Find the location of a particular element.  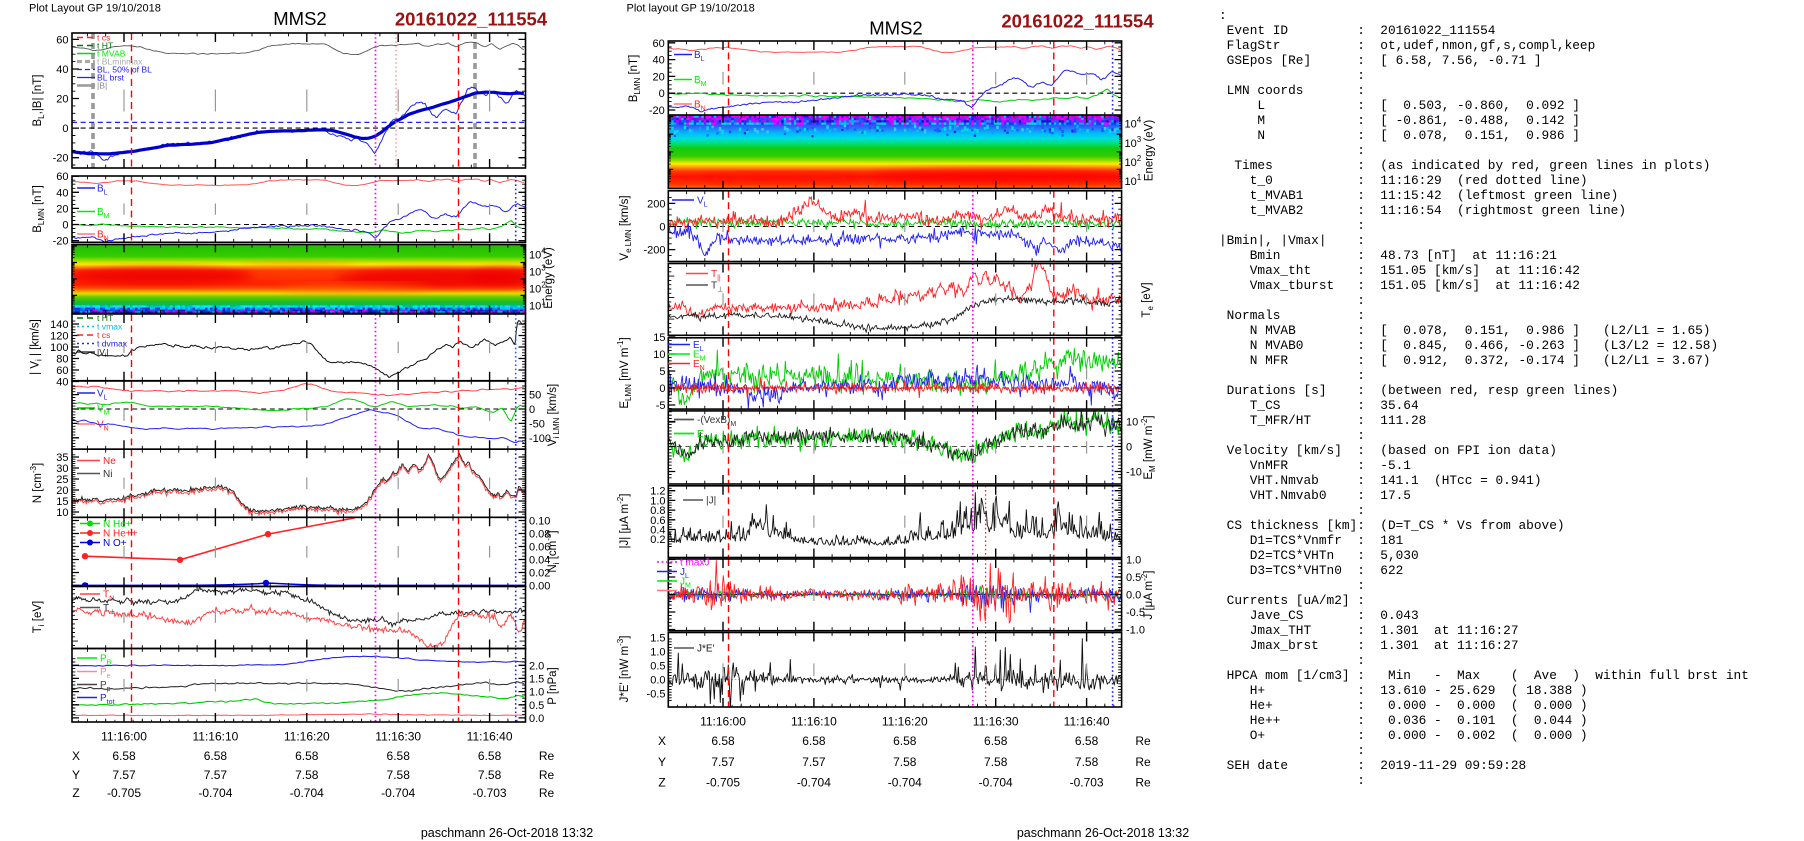

svg-text: Y is located at coordinates (76, 775).